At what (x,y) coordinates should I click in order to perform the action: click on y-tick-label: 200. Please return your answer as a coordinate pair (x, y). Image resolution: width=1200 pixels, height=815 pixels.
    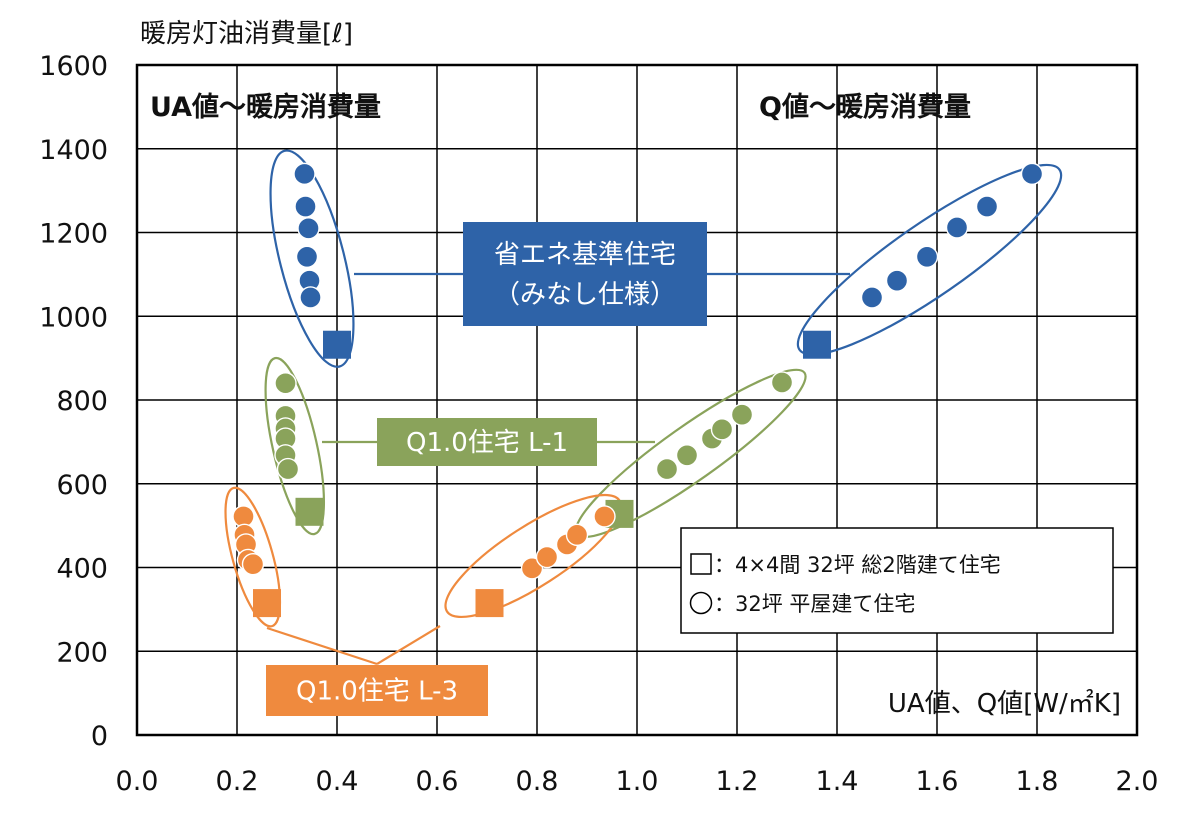
    Looking at the image, I should click on (82, 652).